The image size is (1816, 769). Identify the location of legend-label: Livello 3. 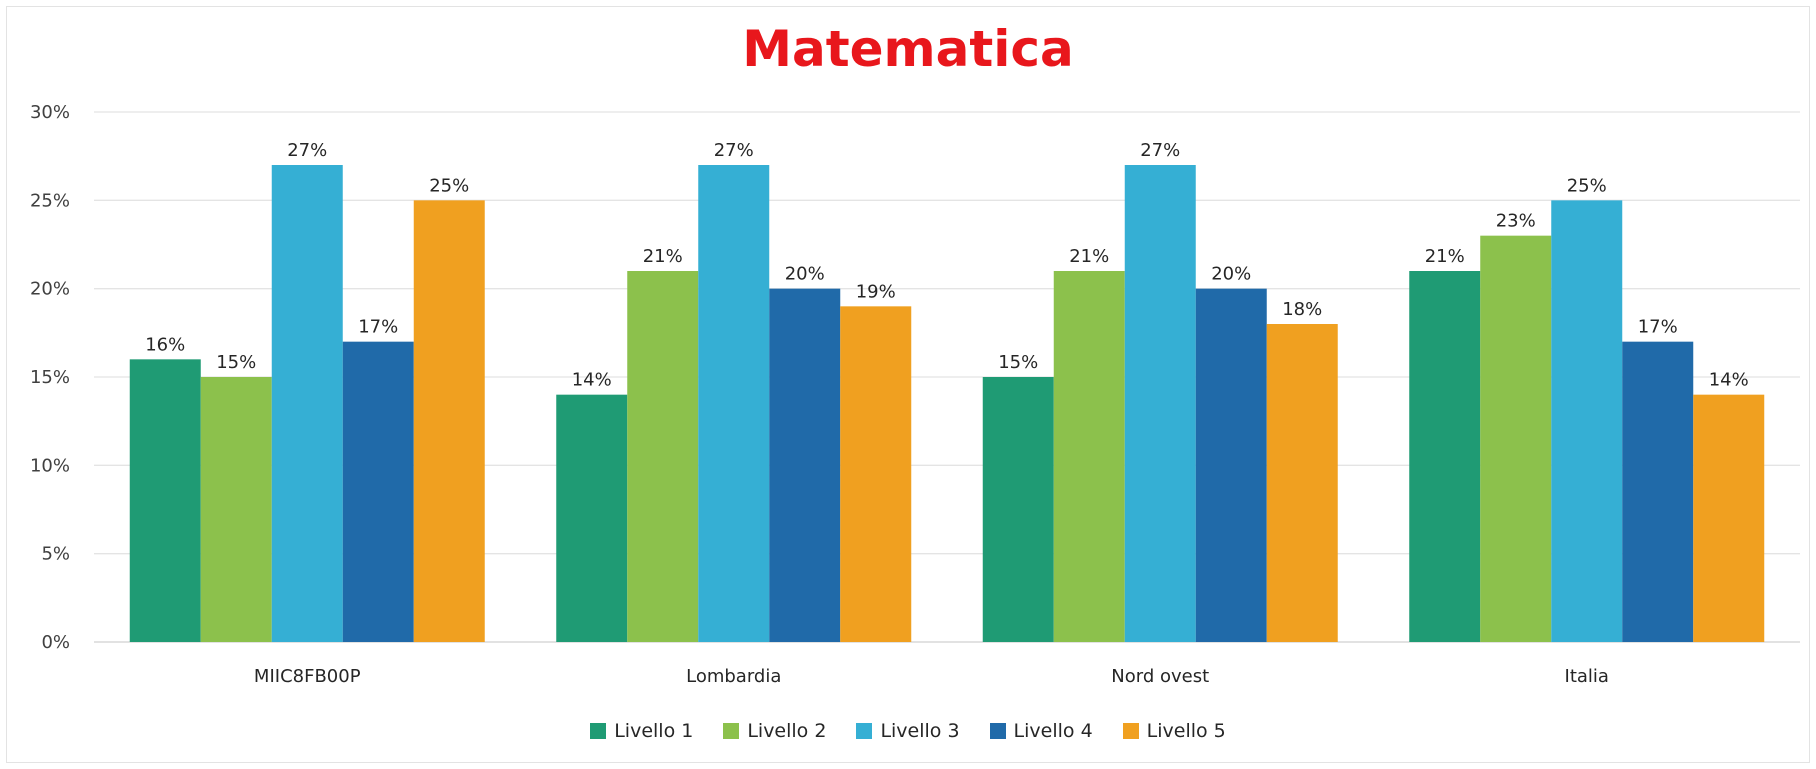
(920, 731).